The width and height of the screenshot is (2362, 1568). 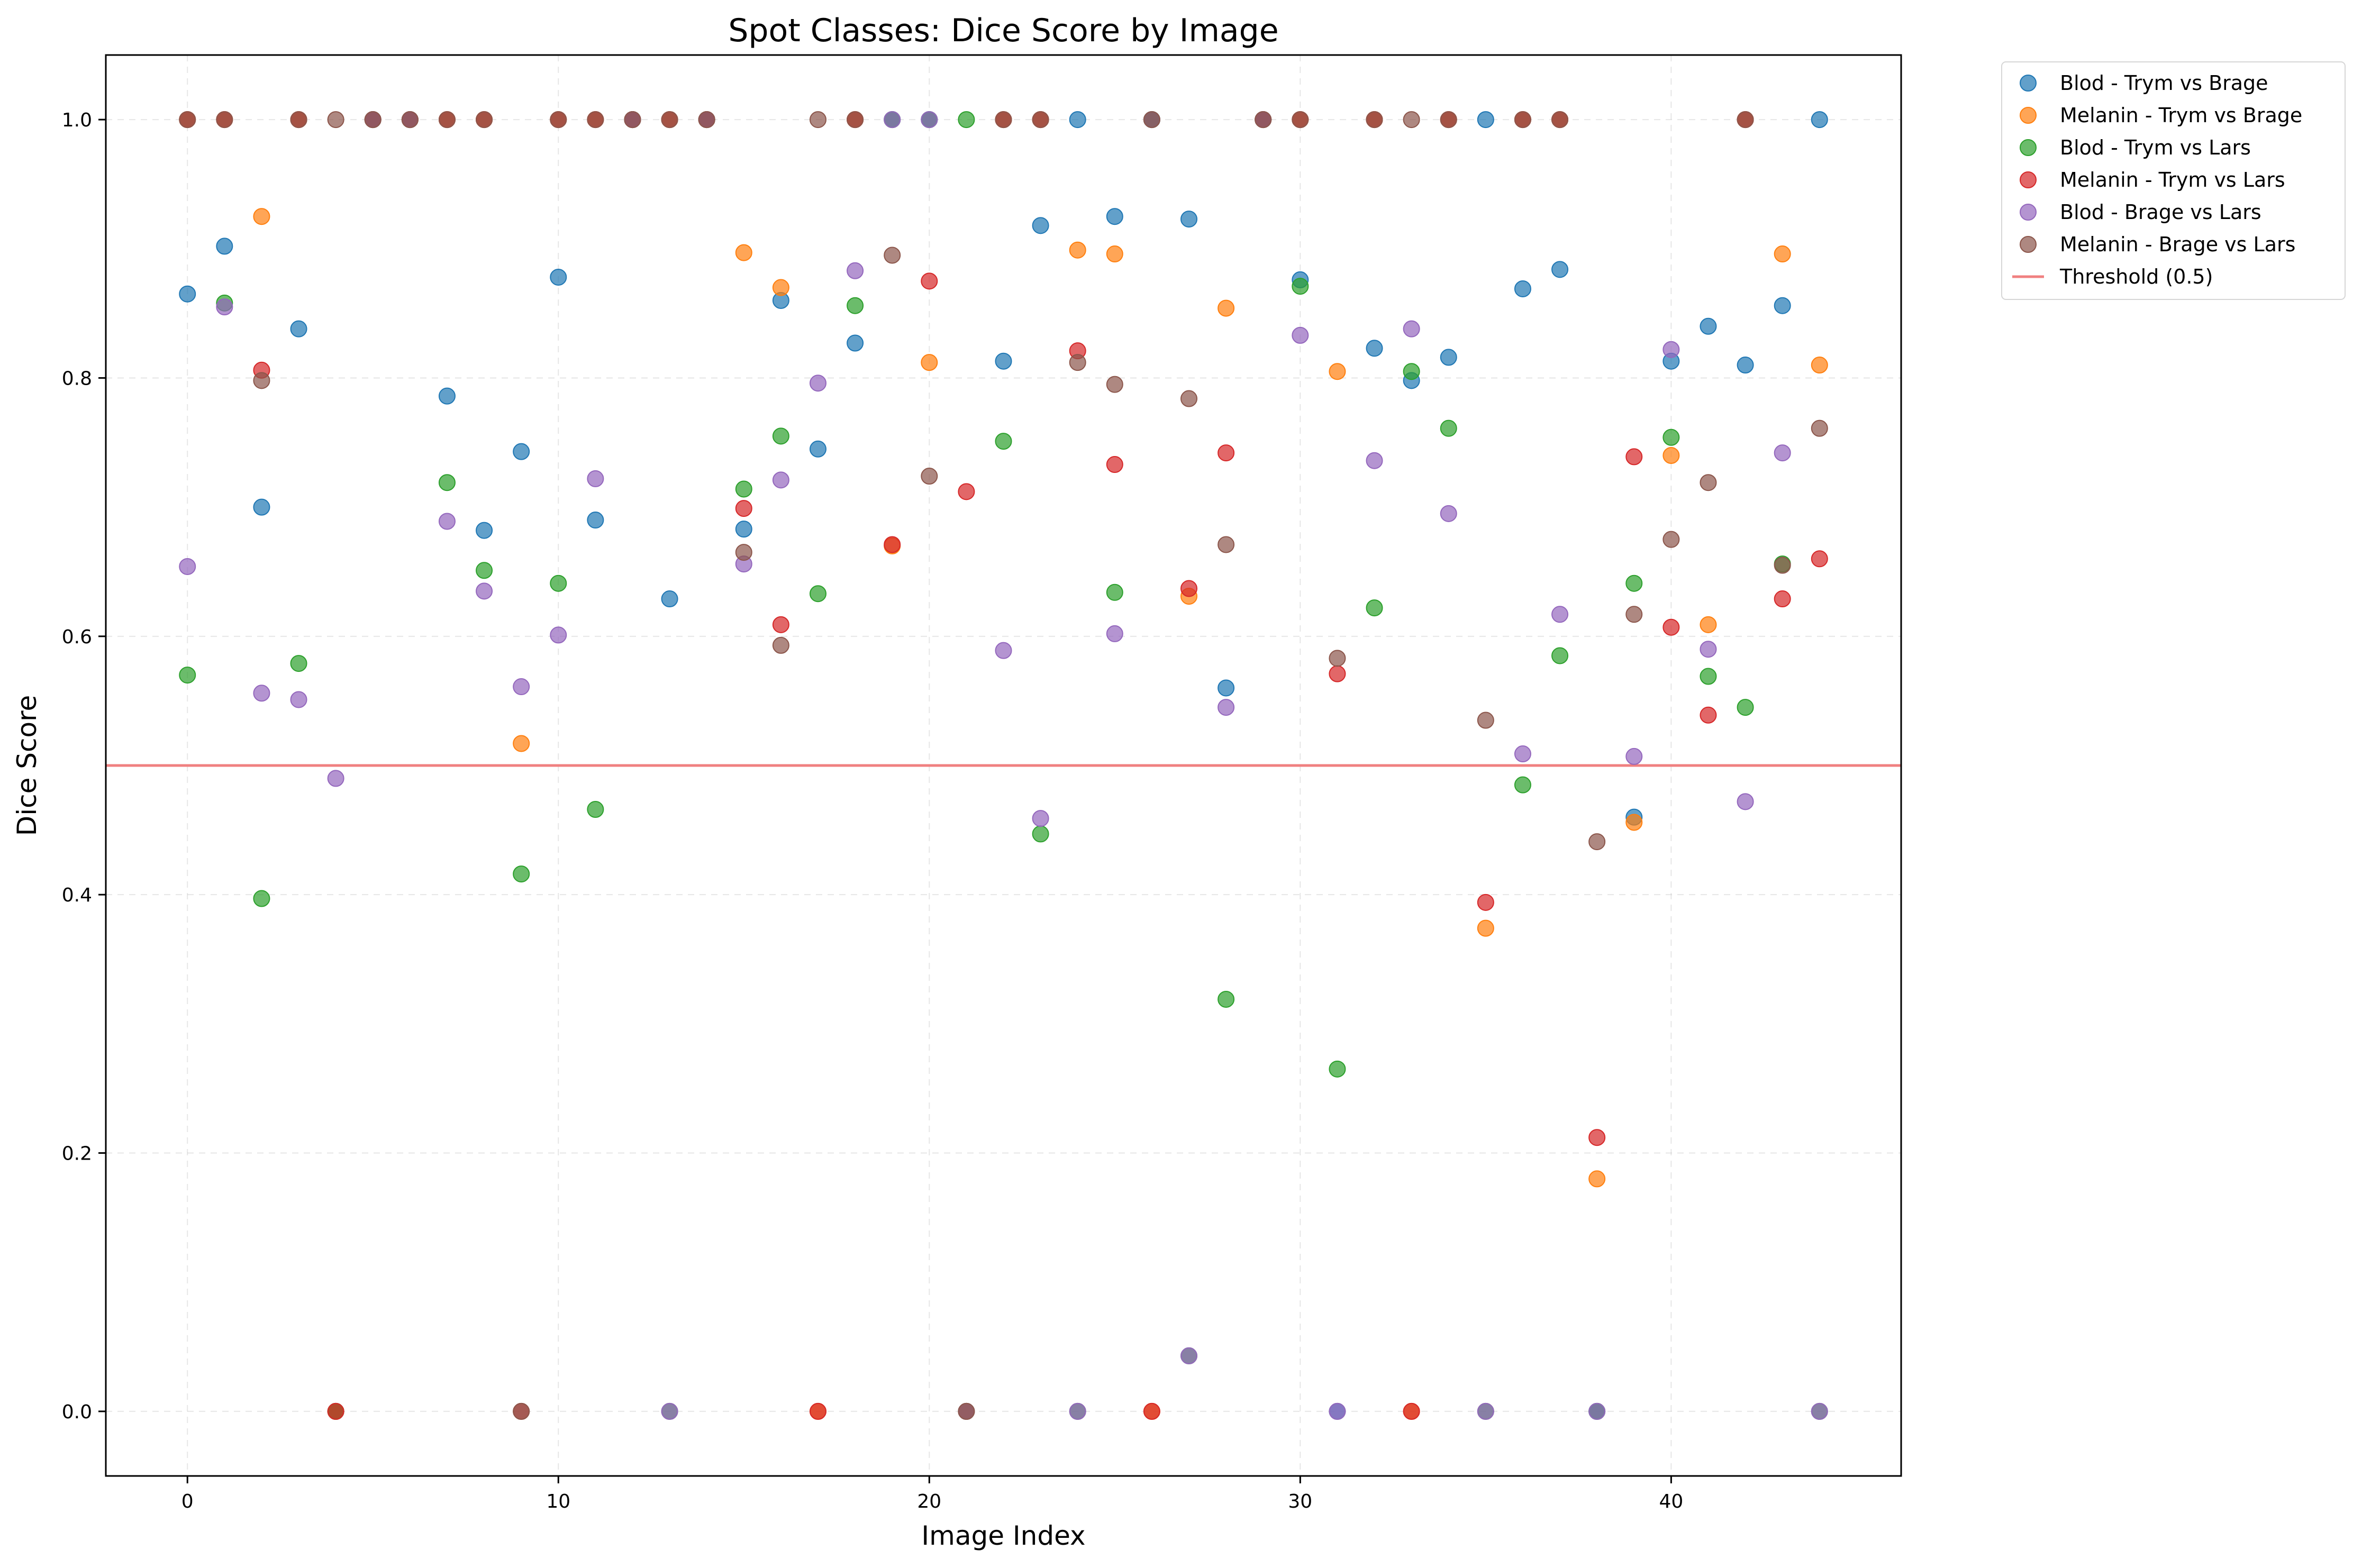 What do you see at coordinates (1671, 1502) in the screenshot?
I see `x-tick-label: 40` at bounding box center [1671, 1502].